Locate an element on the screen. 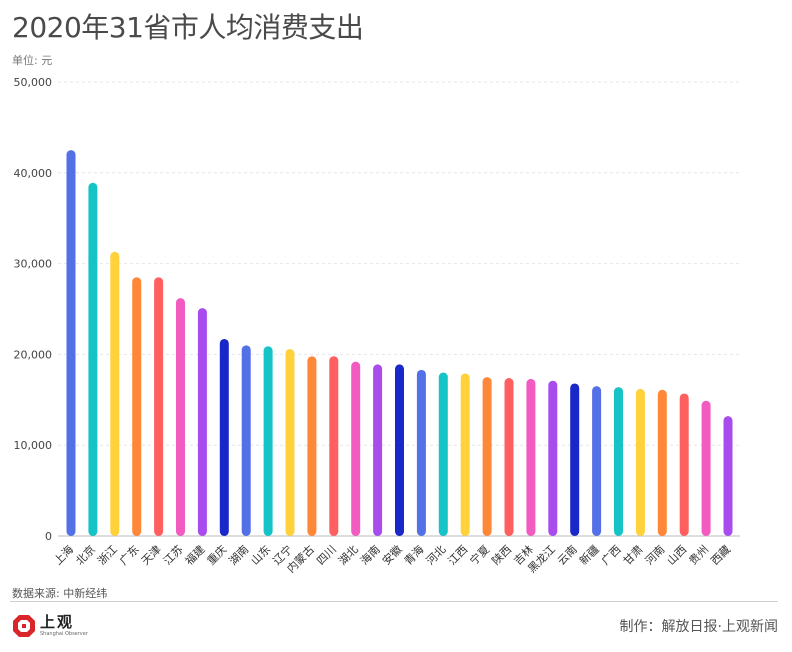 The width and height of the screenshot is (792, 652). logo-subtext: Shanghai Observer is located at coordinates (64, 634).